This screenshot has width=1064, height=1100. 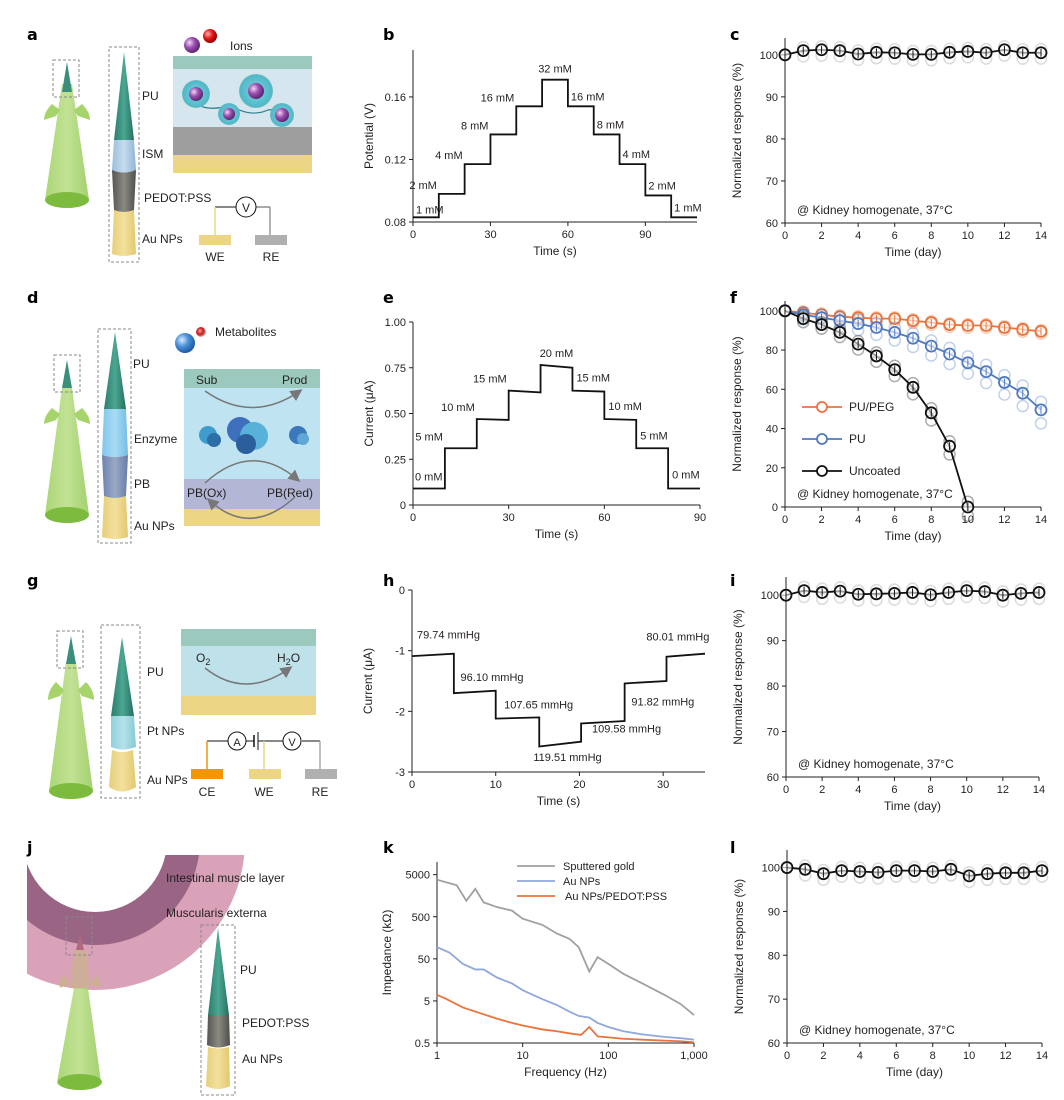 What do you see at coordinates (565, 993) in the screenshot?
I see `series-line-au-nps` at bounding box center [565, 993].